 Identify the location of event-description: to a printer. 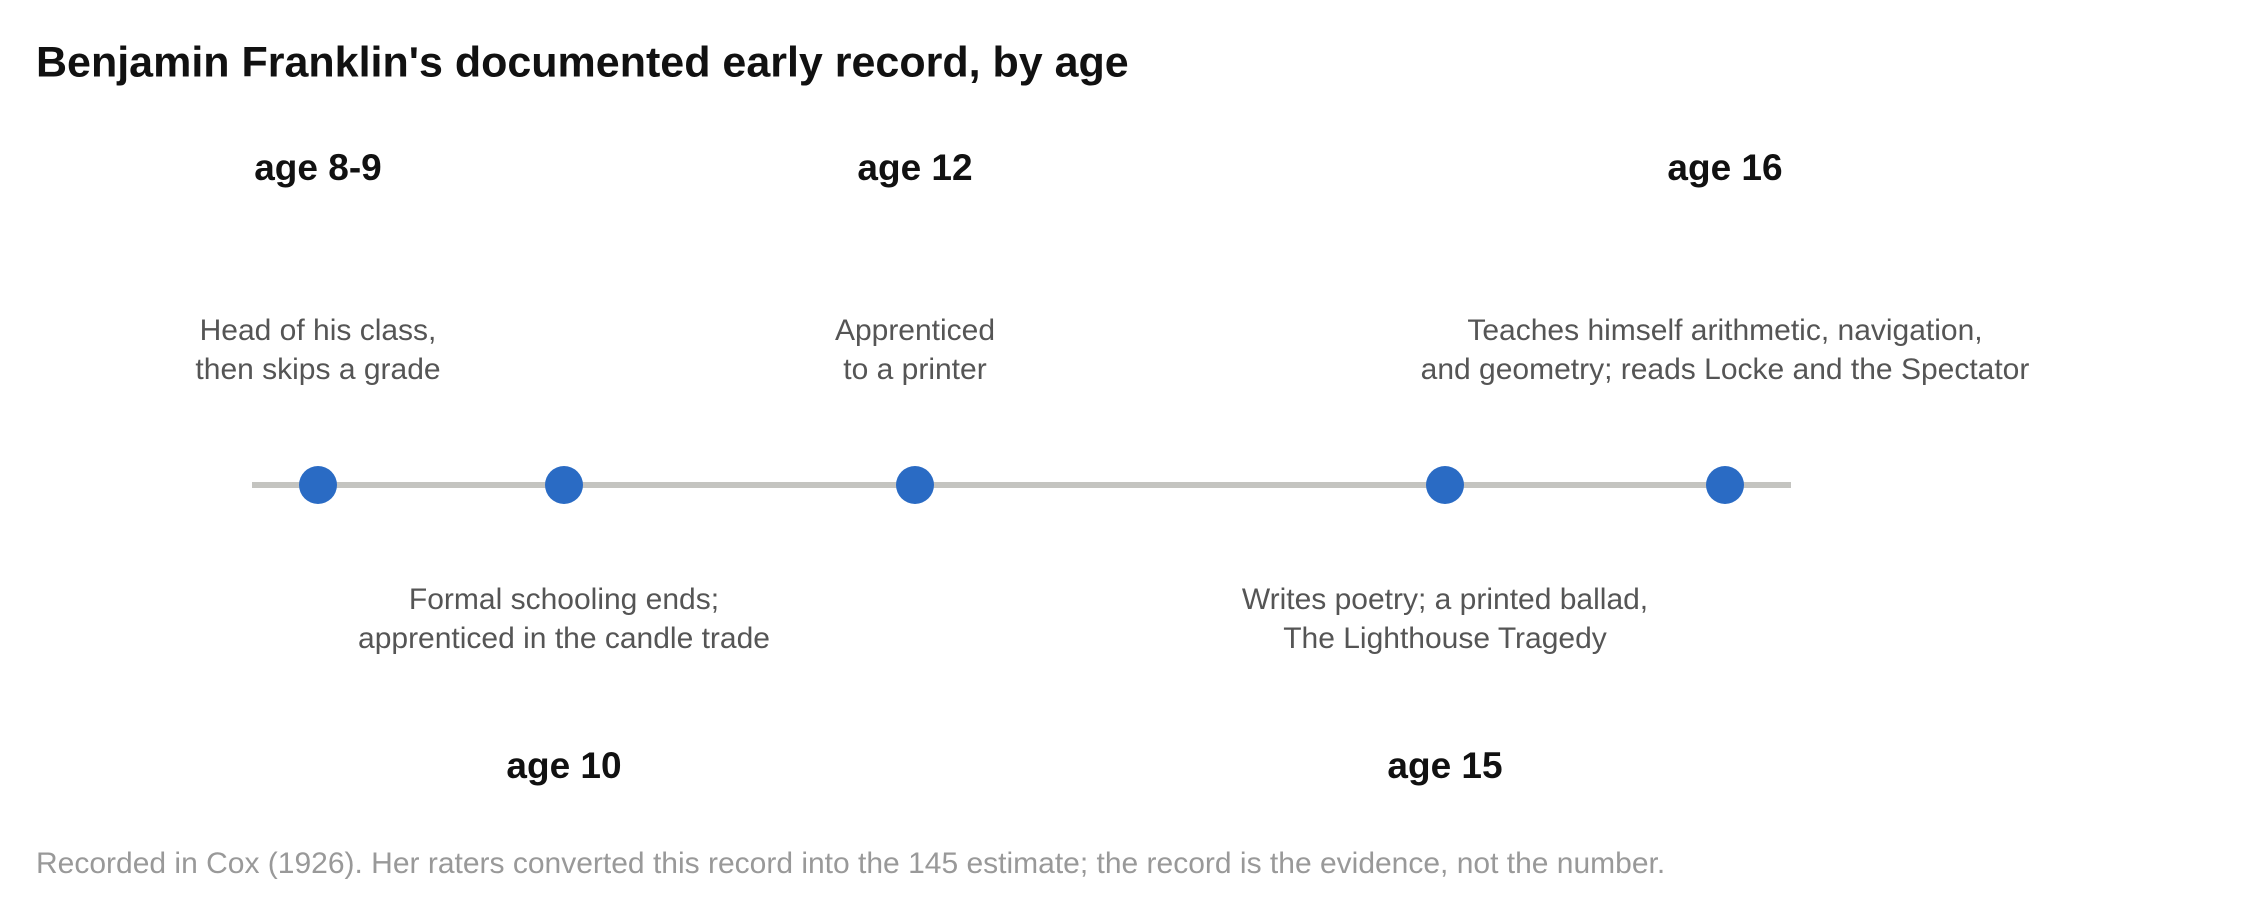
(914, 369).